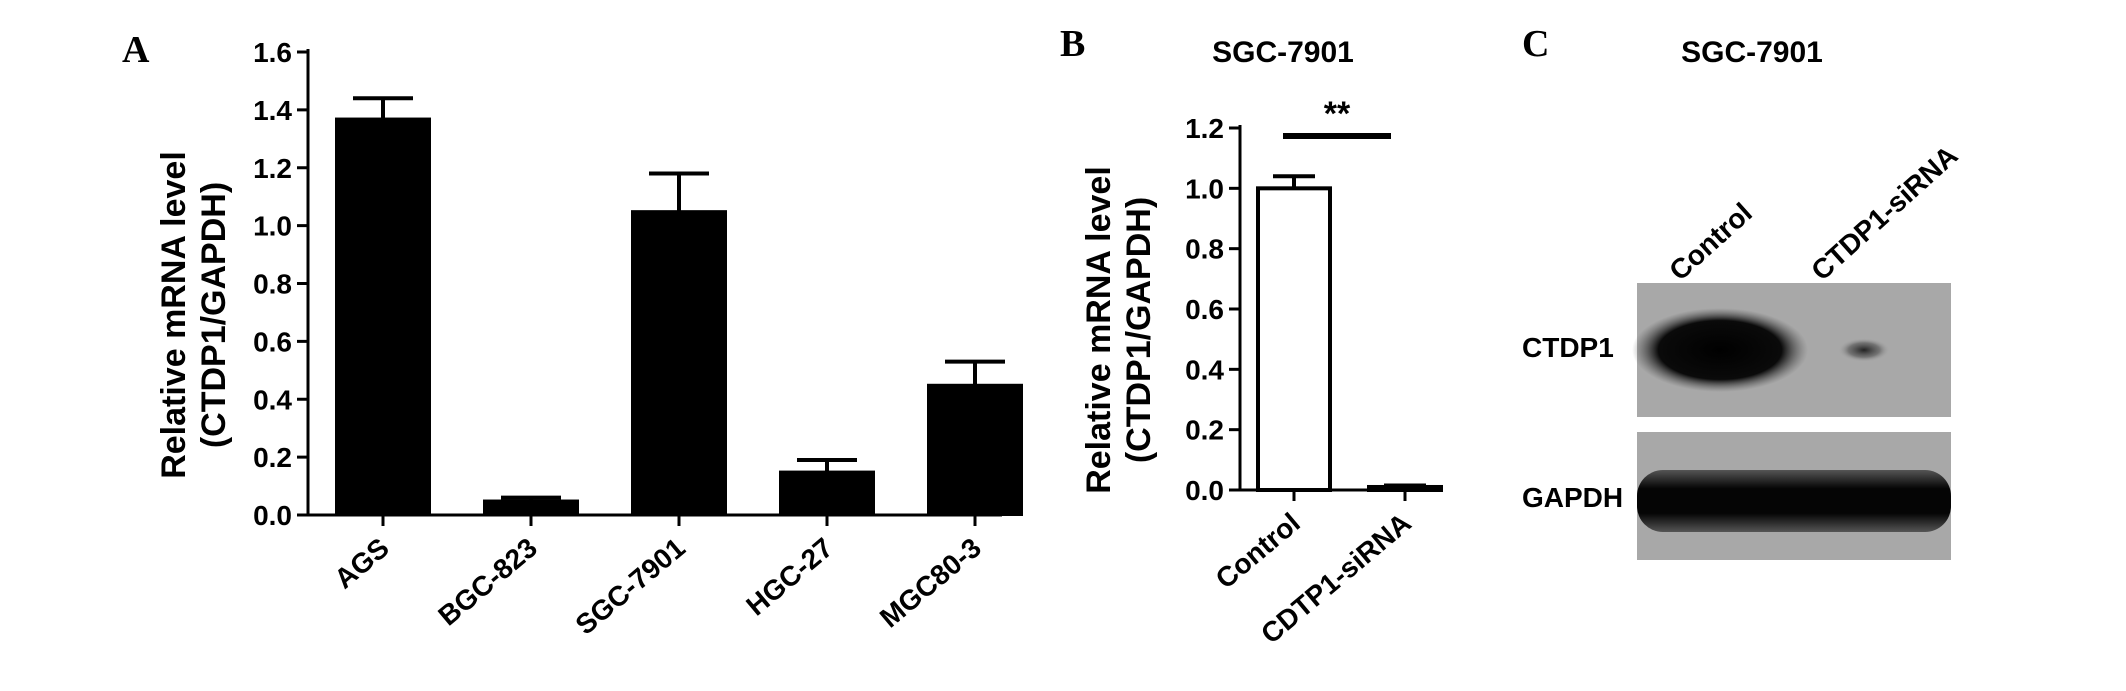  Describe the element at coordinates (194, 315) in the screenshot. I see `chart-a-y-label: Relative mRNA level (CTDP1/GAPDH)` at that location.